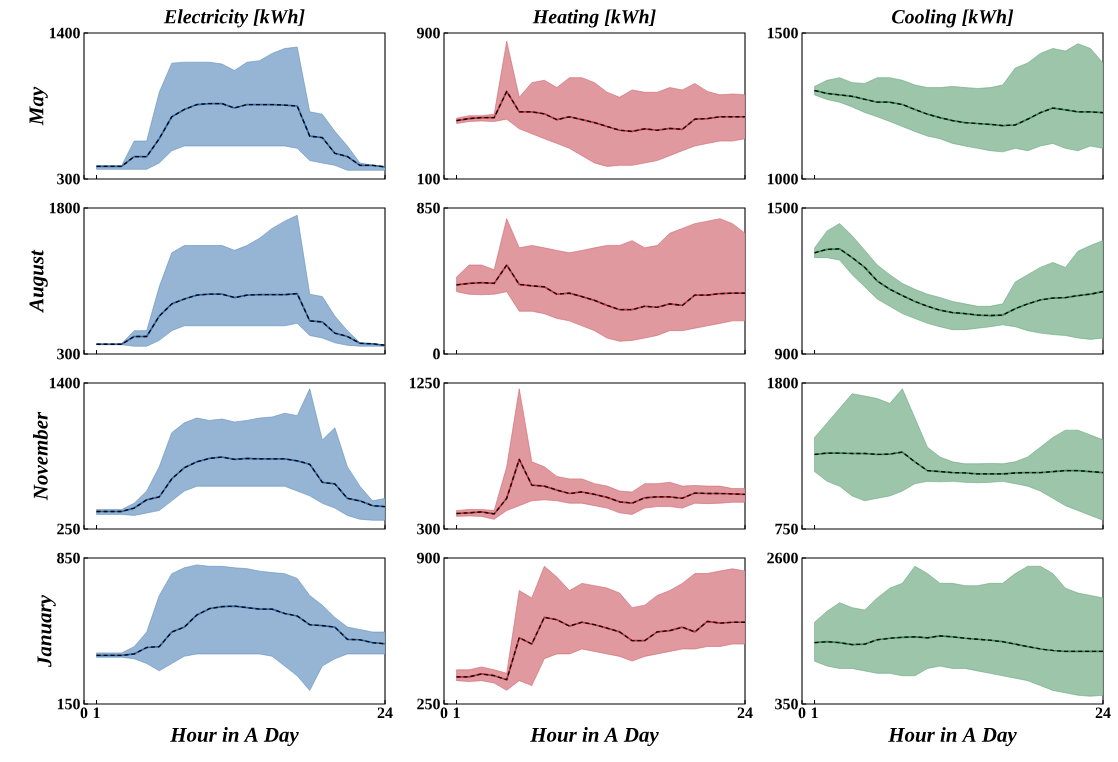  Describe the element at coordinates (782, 179) in the screenshot. I see `y-tick-label: 1000` at that location.